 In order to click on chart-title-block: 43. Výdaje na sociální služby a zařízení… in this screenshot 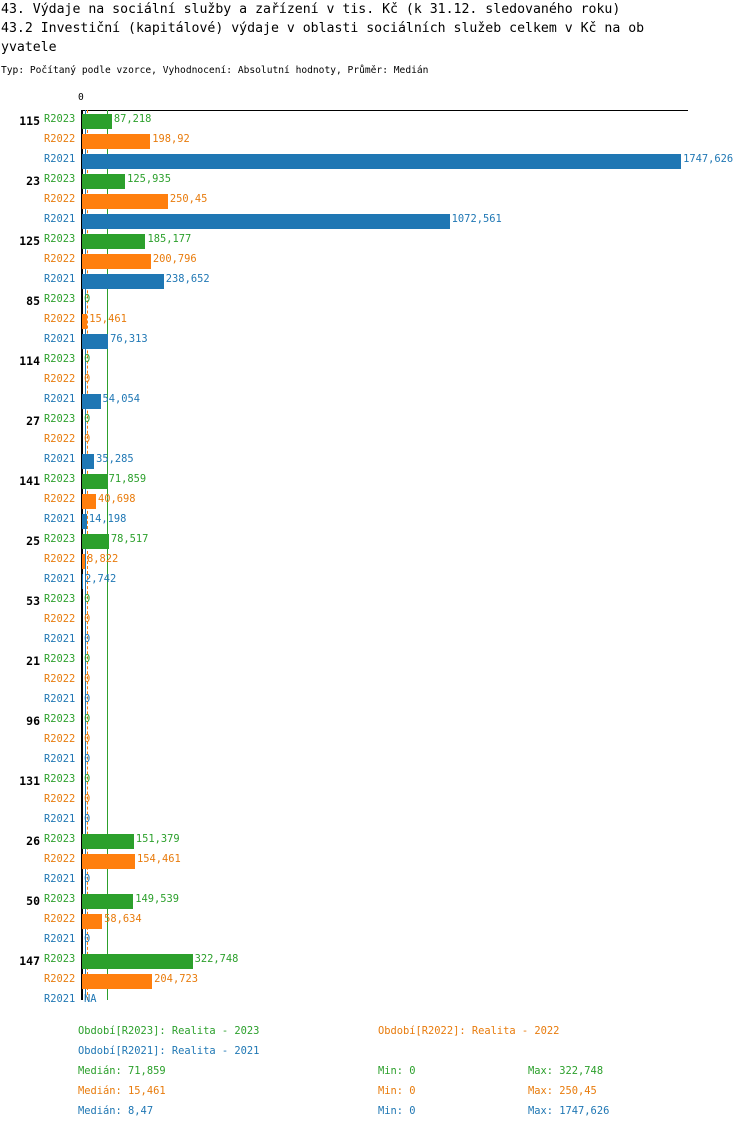, I will do `click(375, 28)`.